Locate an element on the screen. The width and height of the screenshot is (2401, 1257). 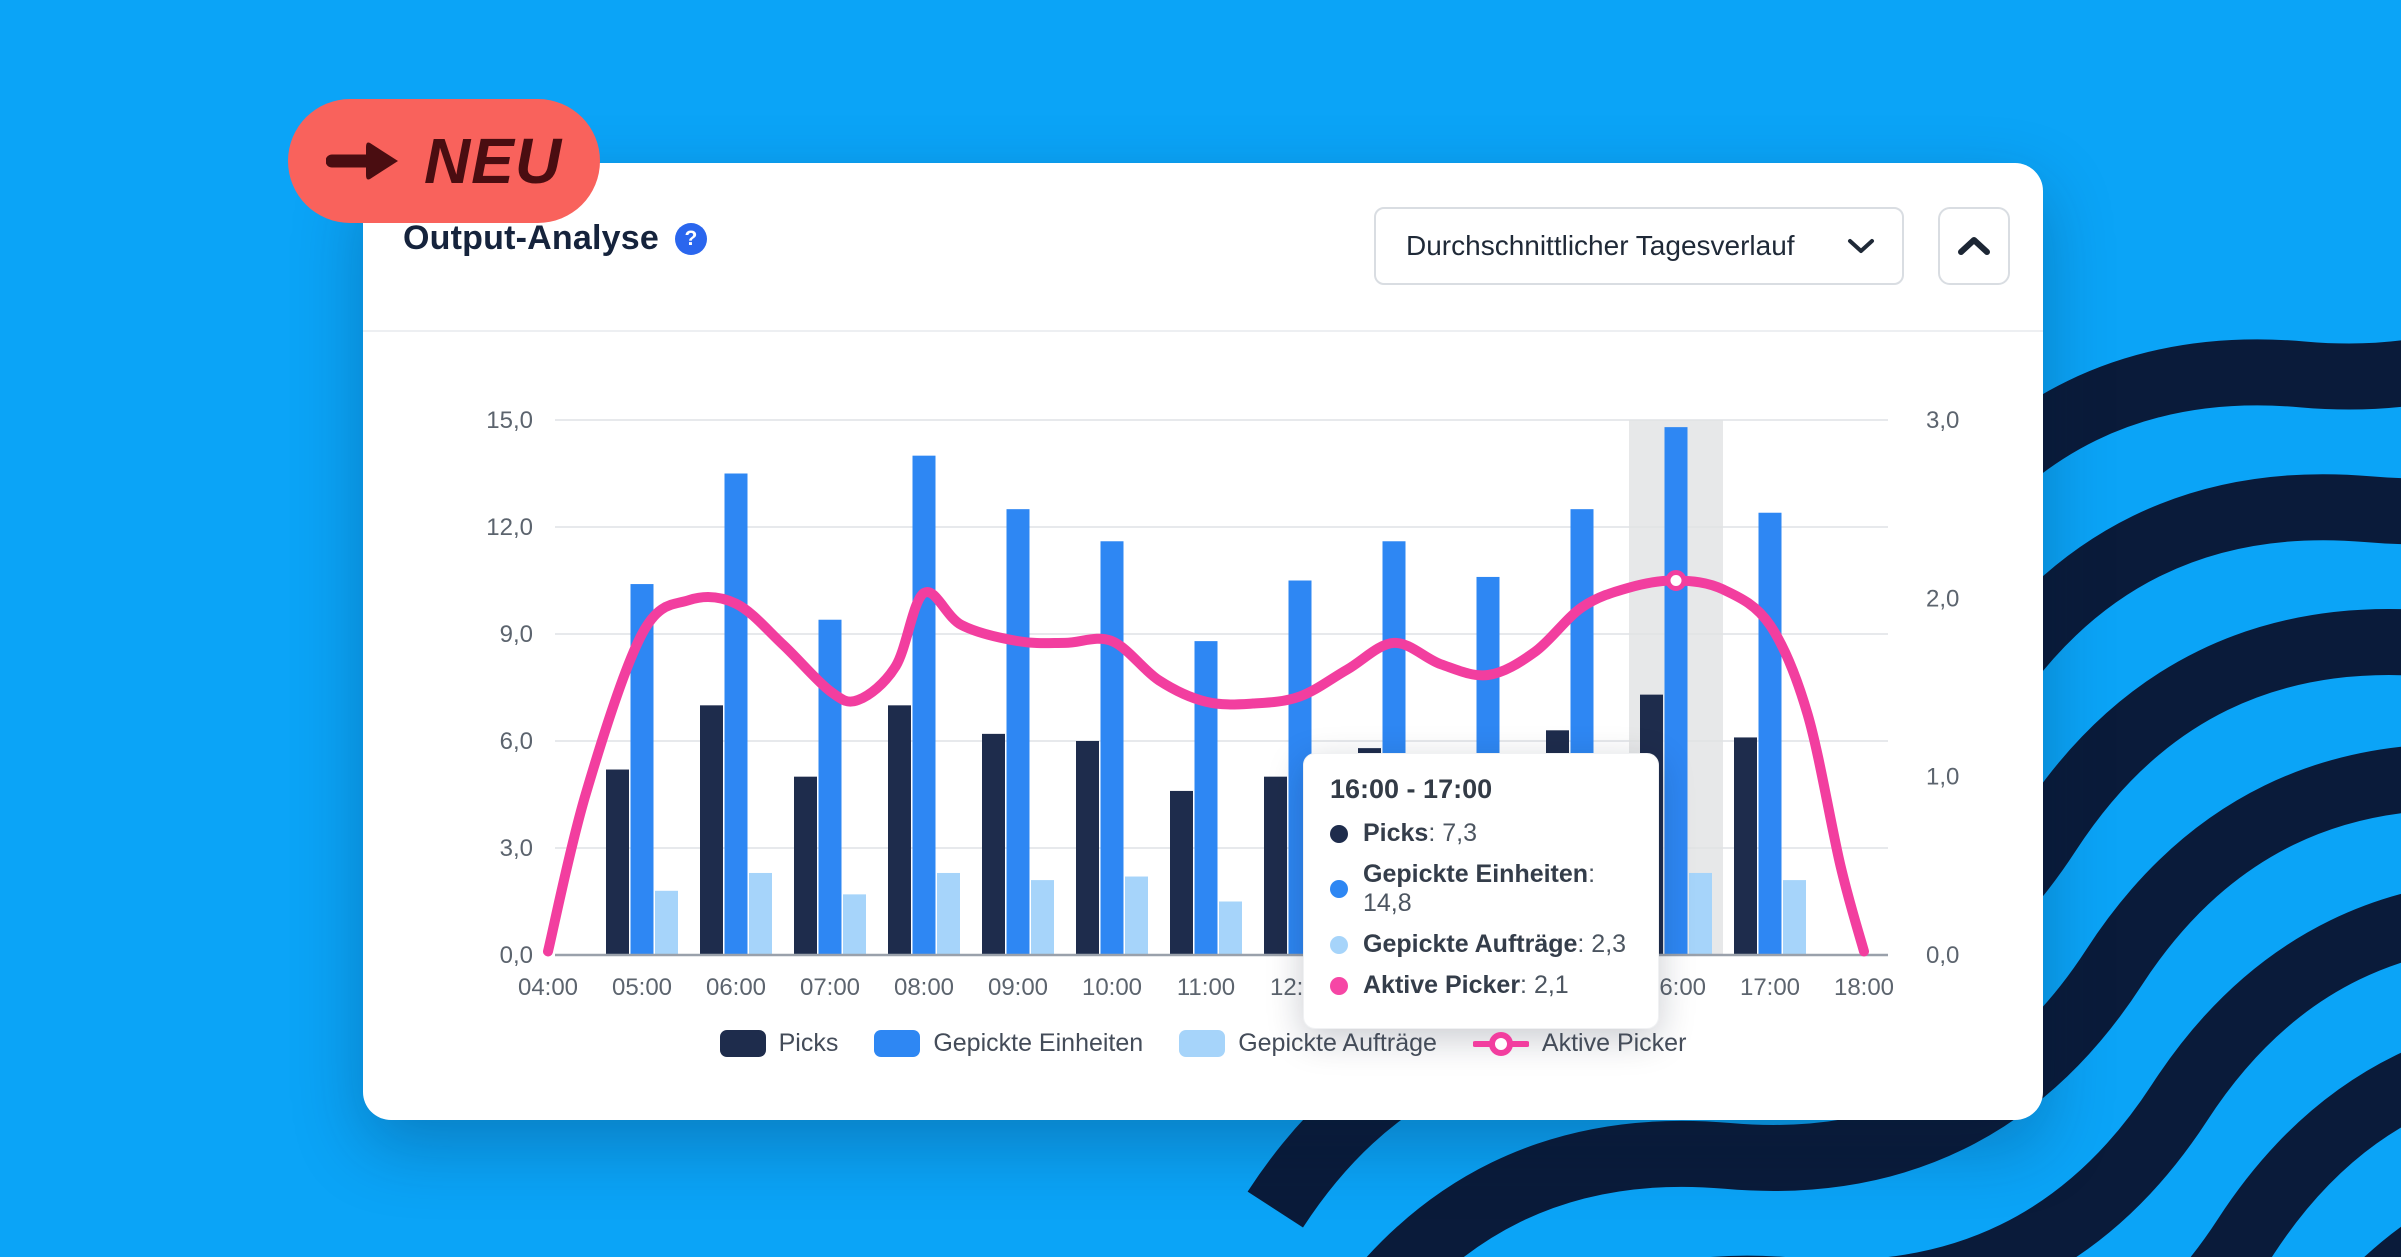
panel-header: Output-Analyse ? is located at coordinates (555, 238).